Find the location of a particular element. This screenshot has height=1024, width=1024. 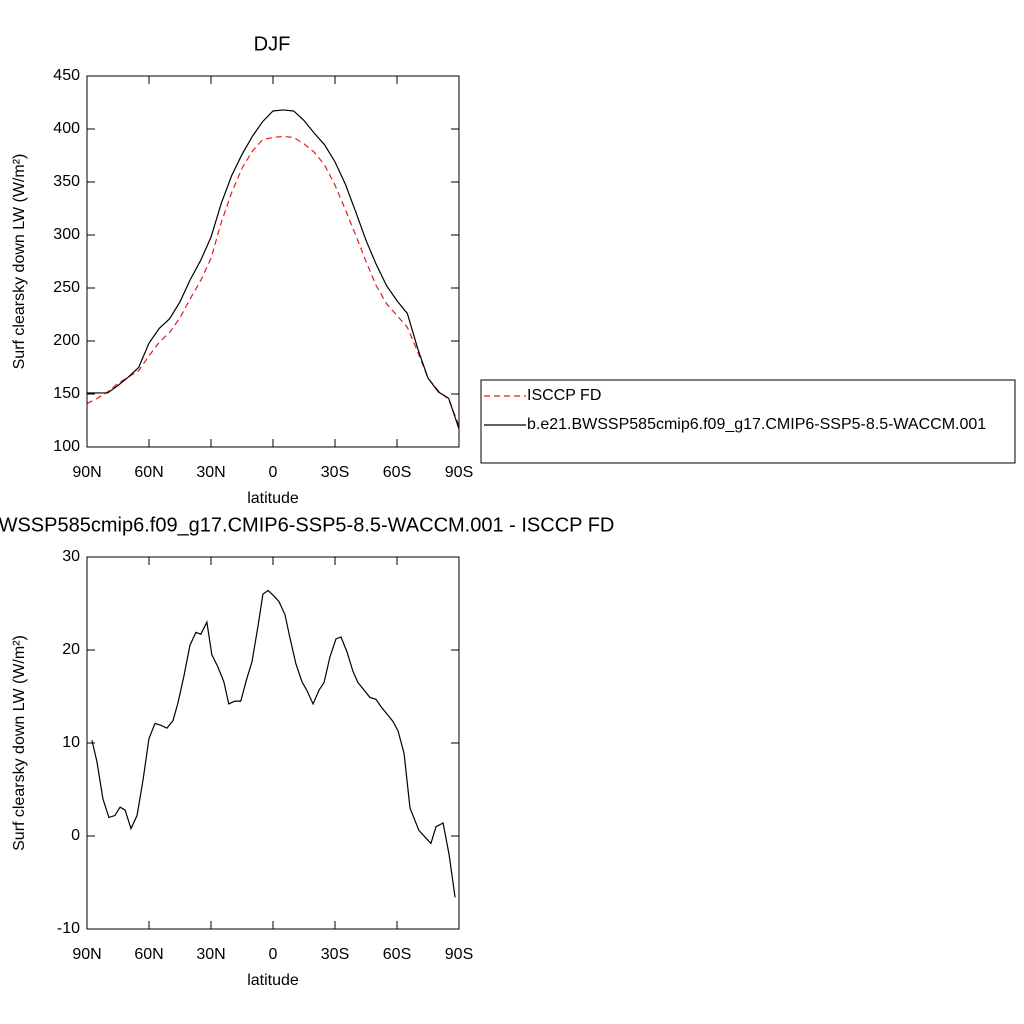

y-tick-label: -10 is located at coordinates (68, 928).